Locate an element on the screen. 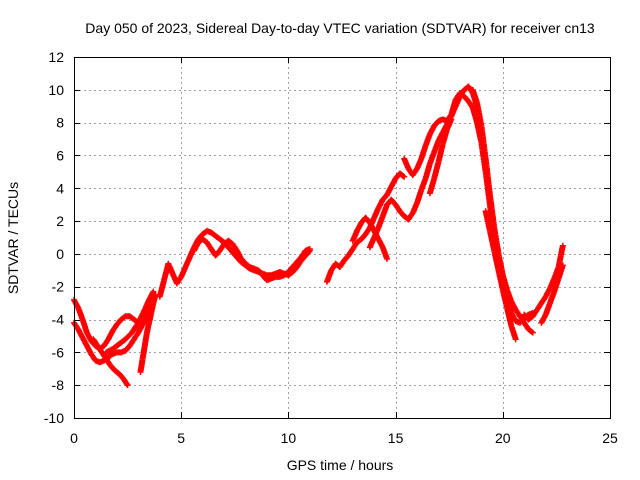 Image resolution: width=640 pixels, height=480 pixels. x-axis-title: GPS time / hours is located at coordinates (340, 465).